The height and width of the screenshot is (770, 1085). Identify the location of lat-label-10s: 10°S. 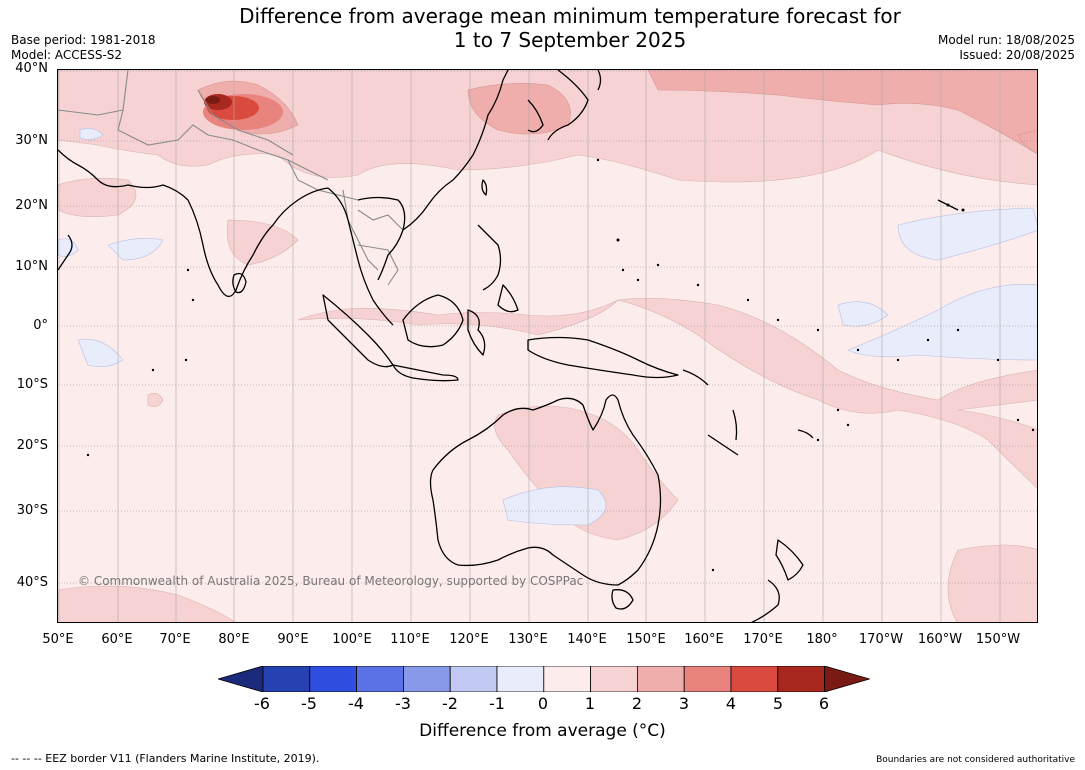
(32, 384).